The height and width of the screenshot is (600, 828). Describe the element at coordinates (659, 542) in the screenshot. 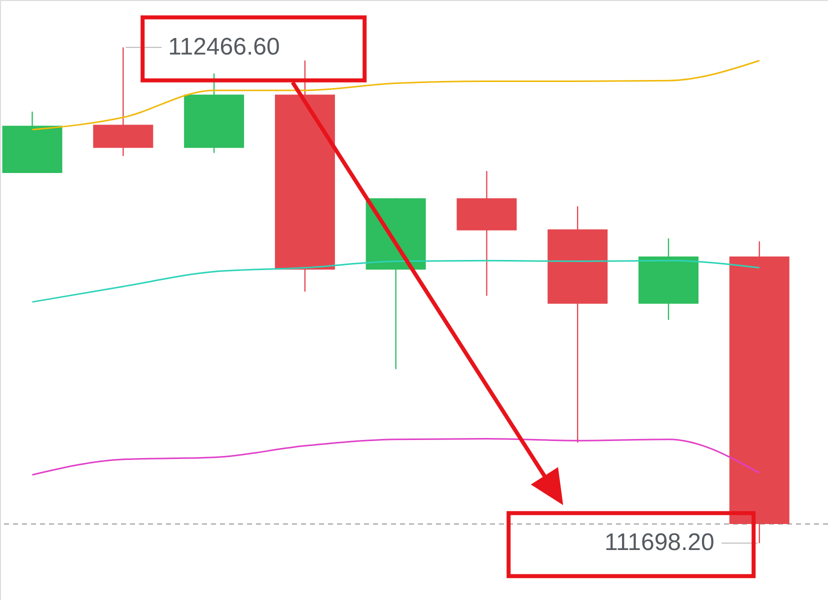

I see `annotation: 111698.20` at that location.